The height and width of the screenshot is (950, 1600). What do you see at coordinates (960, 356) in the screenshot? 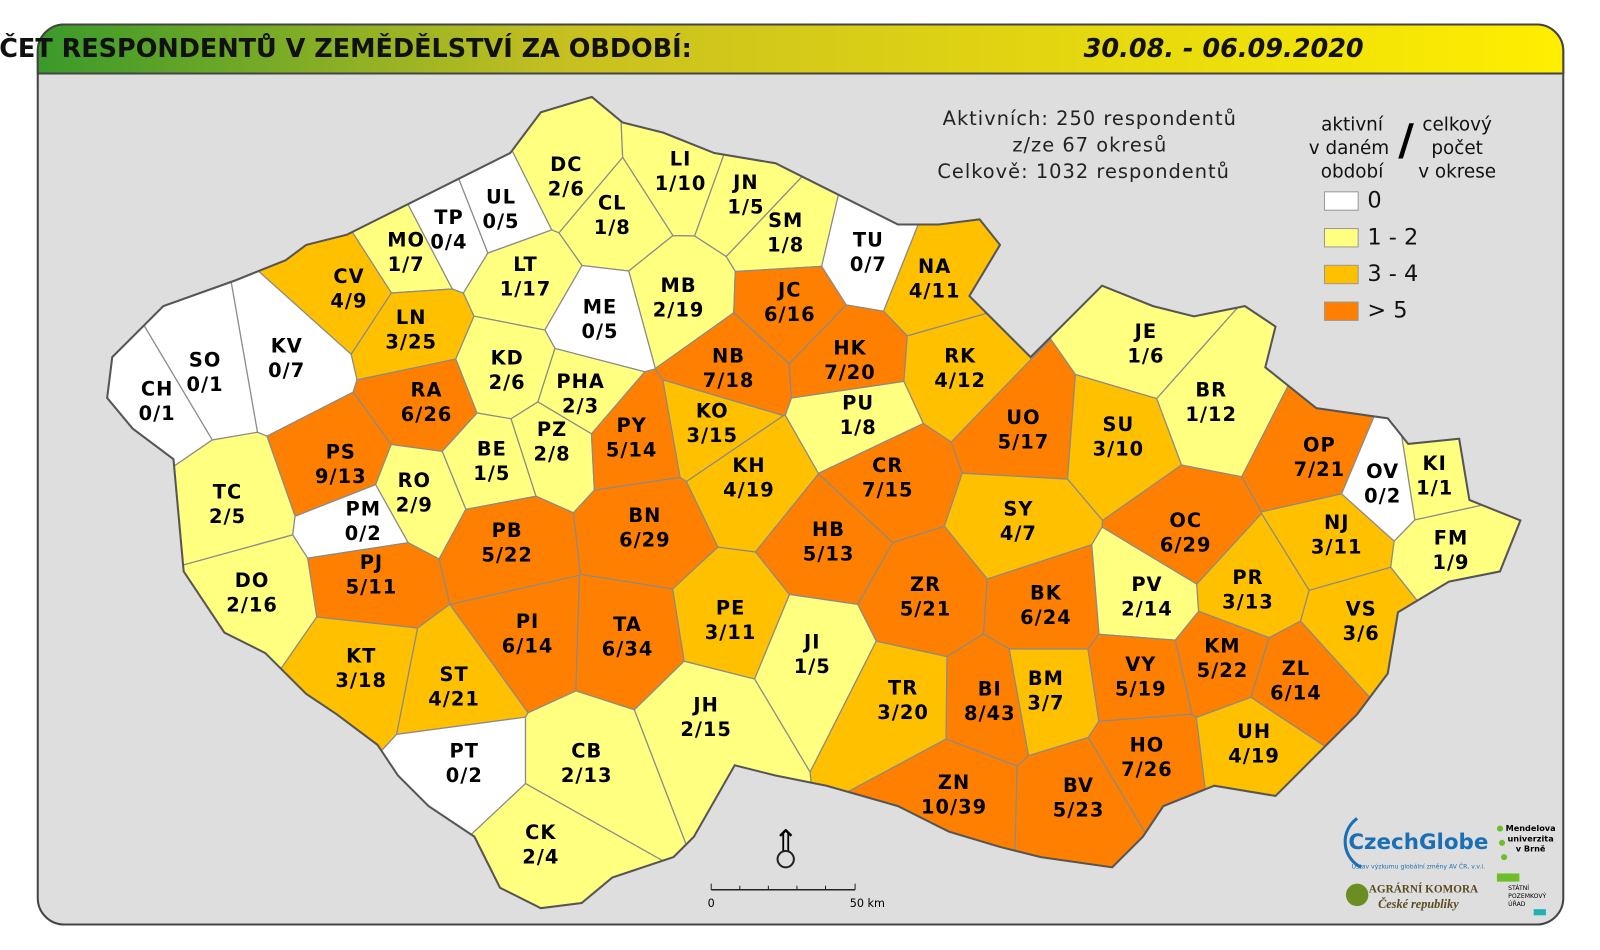
I see `district-code: RK` at bounding box center [960, 356].